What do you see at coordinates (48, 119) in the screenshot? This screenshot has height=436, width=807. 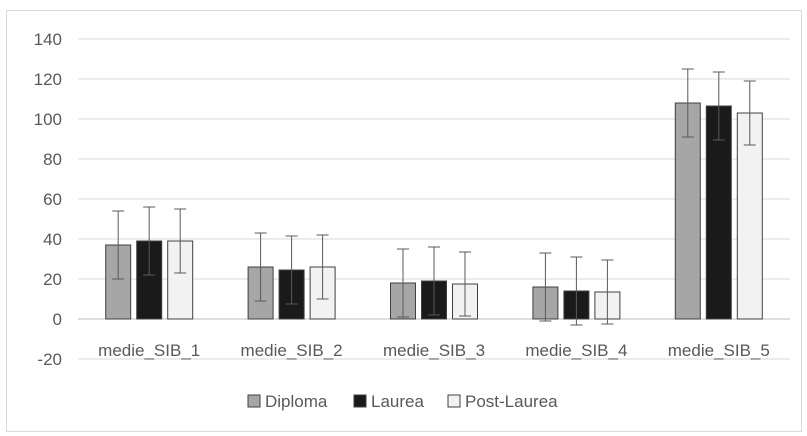 I see `y-tick-label: 100` at bounding box center [48, 119].